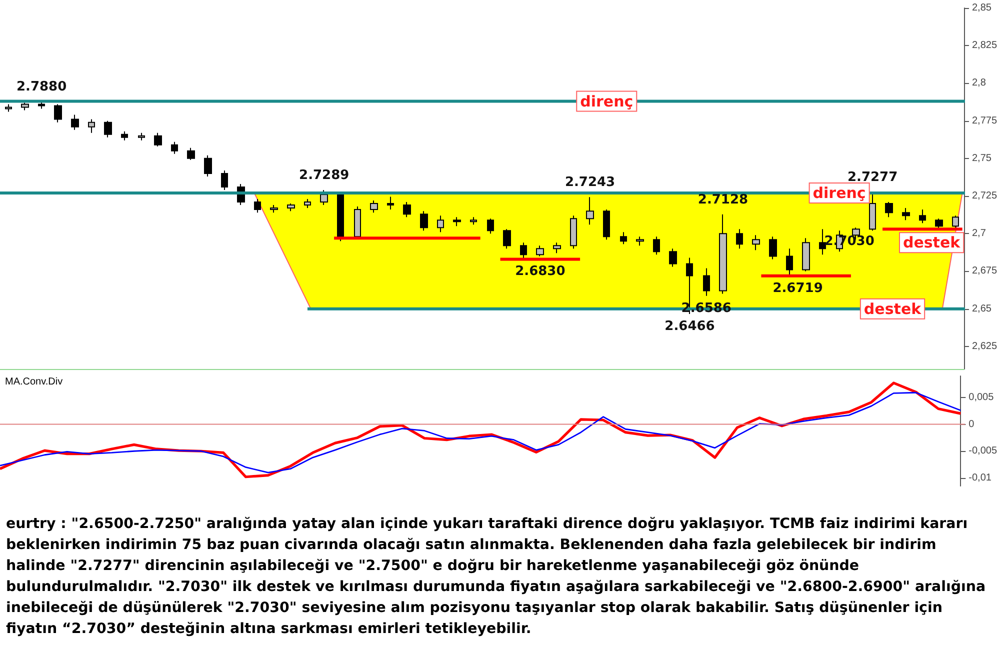 Image resolution: width=1000 pixels, height=661 pixels. Describe the element at coordinates (982, 308) in the screenshot. I see `y-tick-label: 2,65` at that location.